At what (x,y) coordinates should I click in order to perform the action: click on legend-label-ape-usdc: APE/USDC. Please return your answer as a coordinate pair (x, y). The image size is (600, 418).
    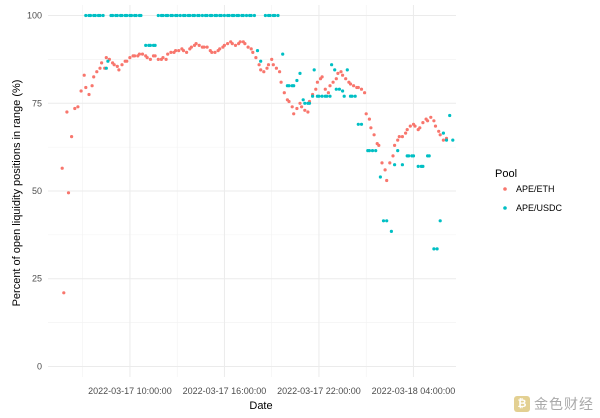
    Looking at the image, I should click on (539, 208).